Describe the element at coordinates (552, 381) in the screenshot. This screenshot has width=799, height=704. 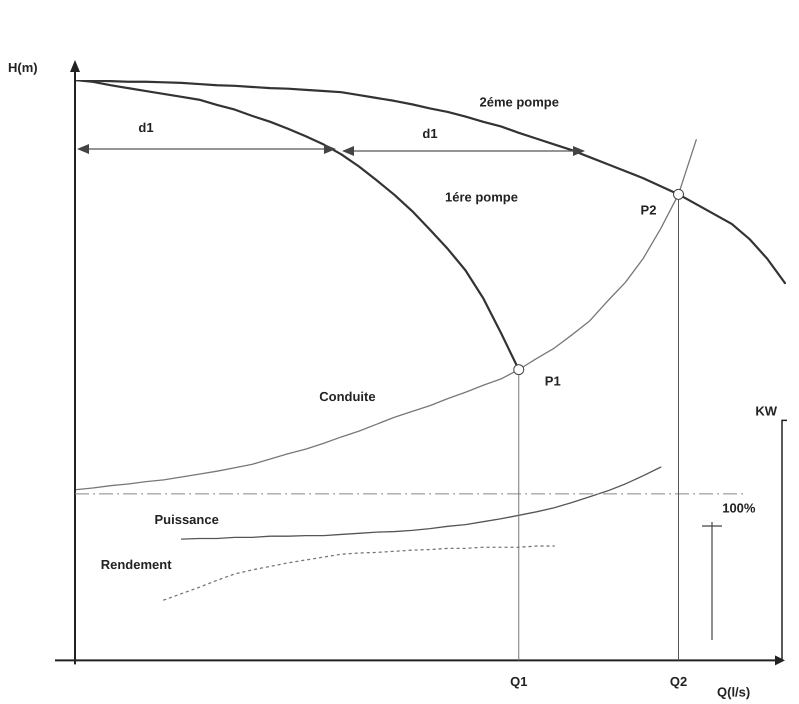
I see `annotation: P1` at that location.